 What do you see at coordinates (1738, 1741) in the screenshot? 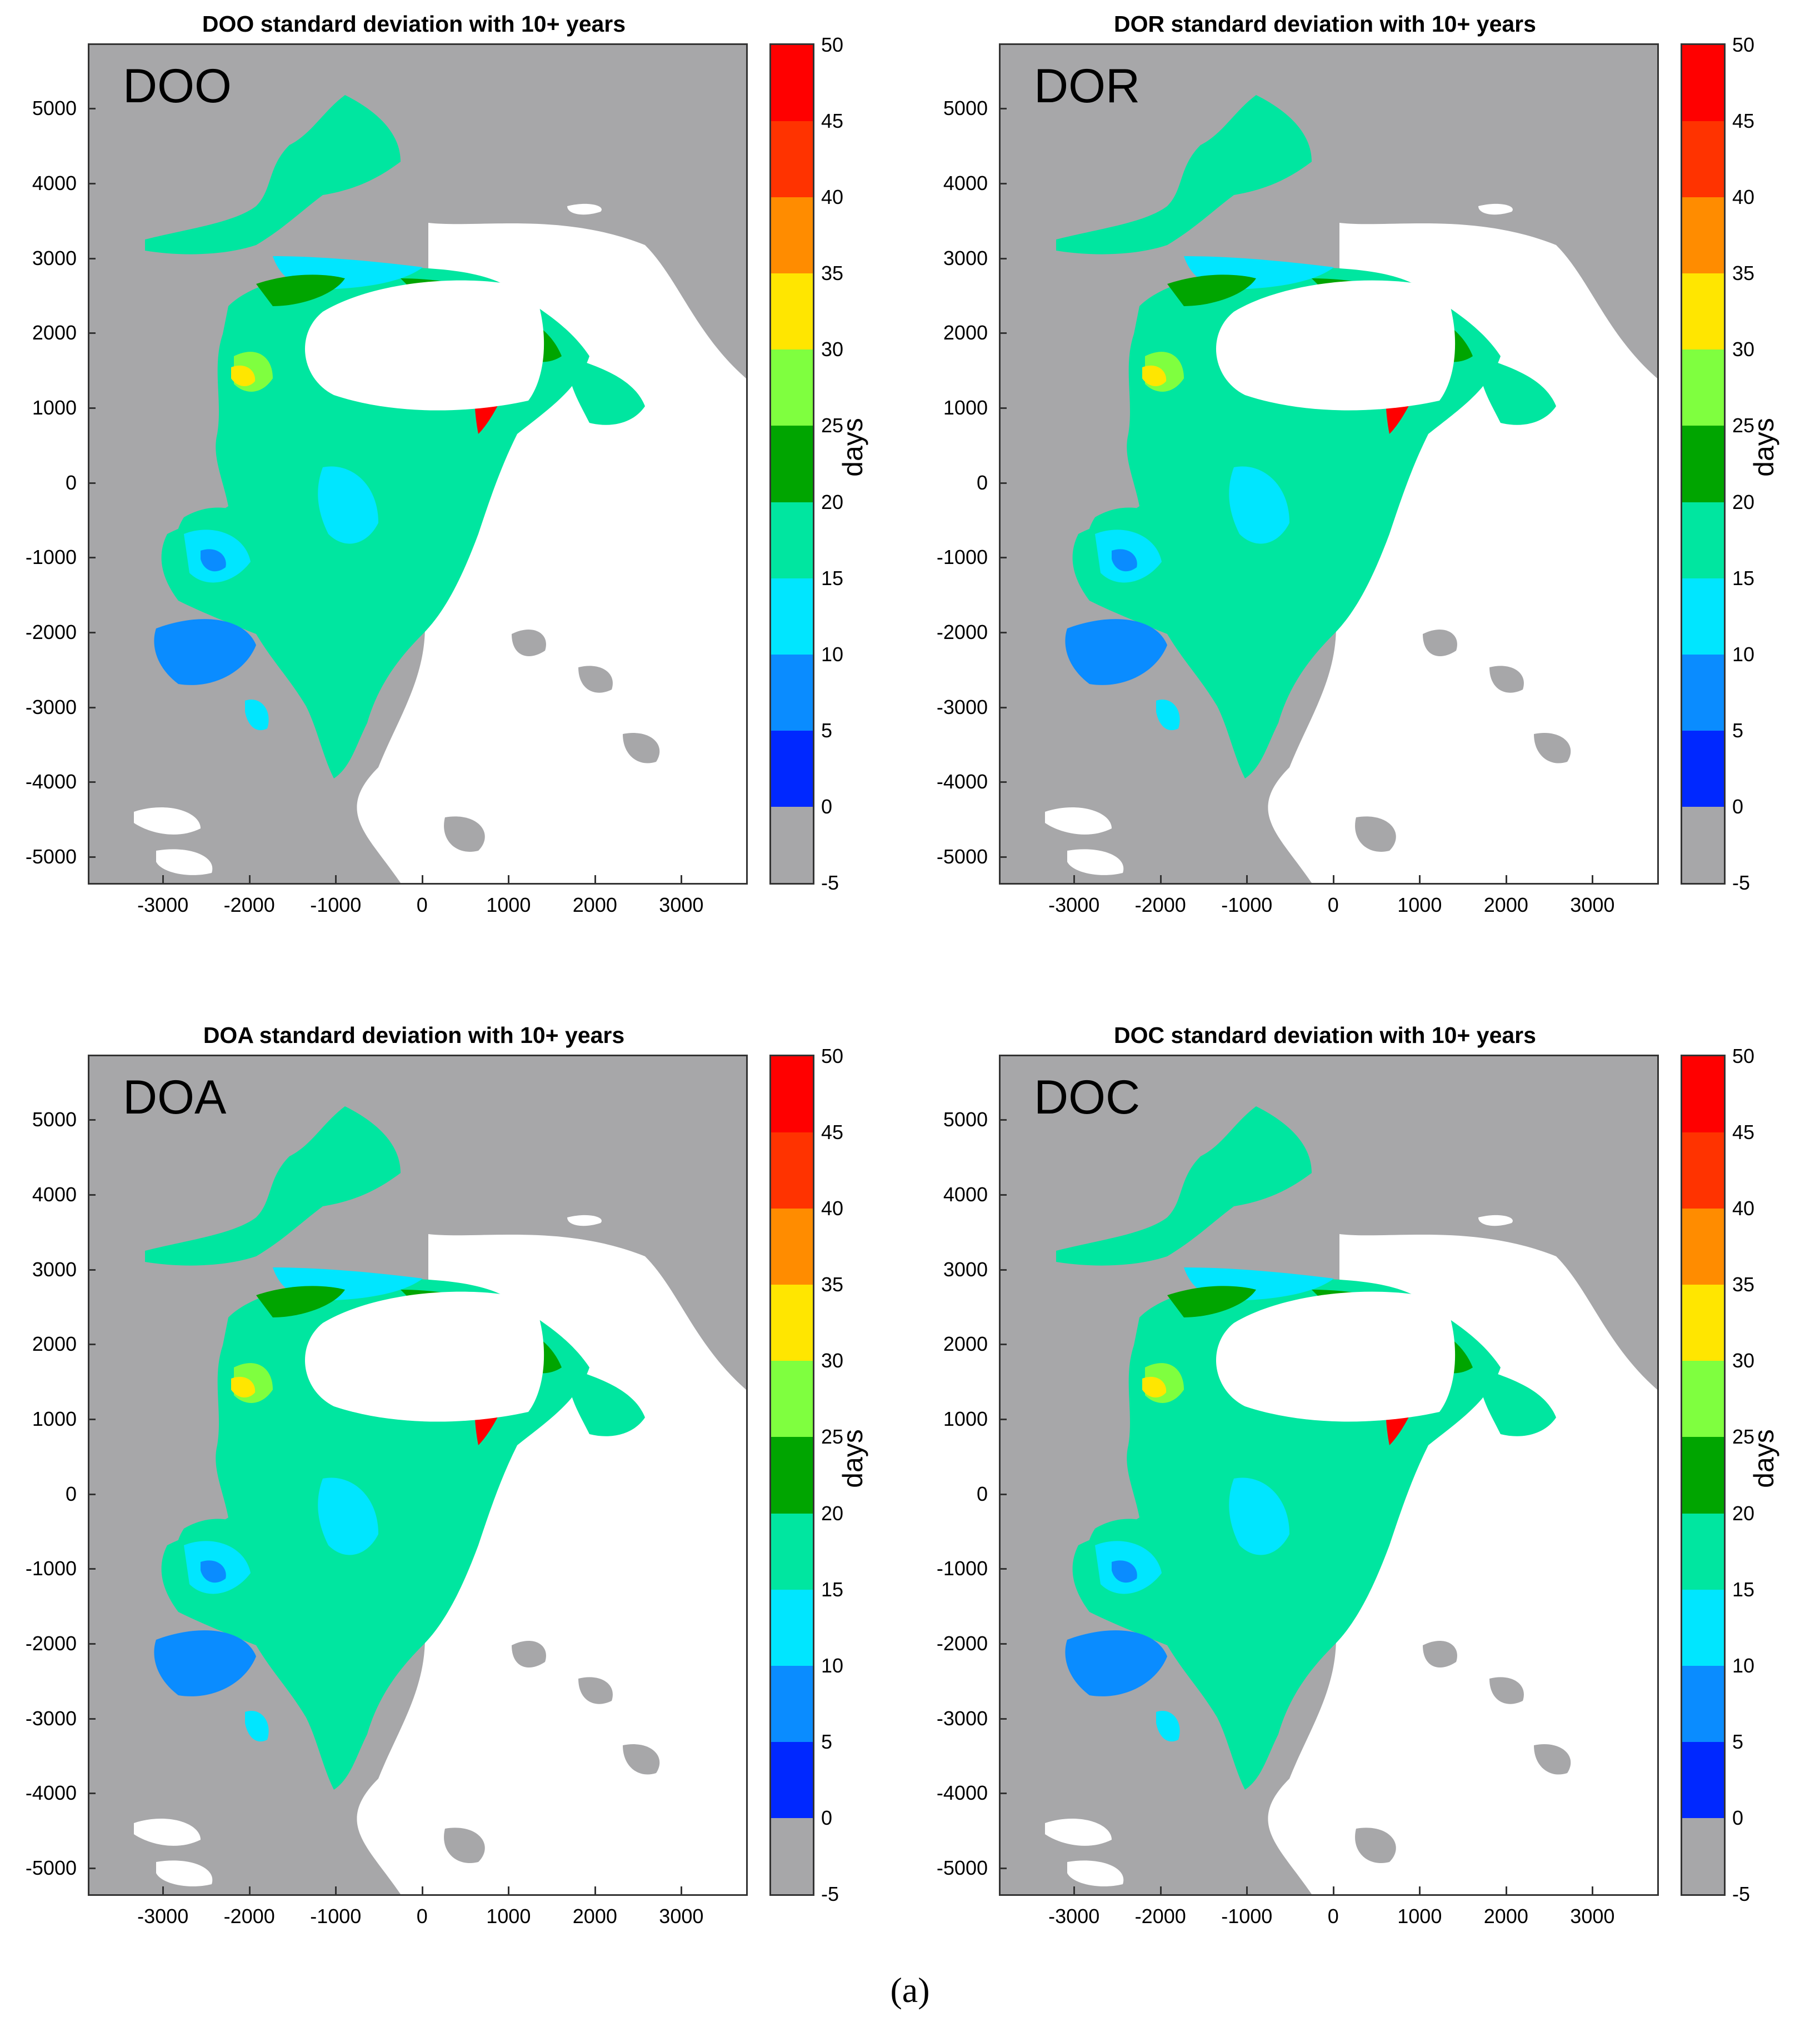
I see `colorbar-tick-label: 5` at bounding box center [1738, 1741].